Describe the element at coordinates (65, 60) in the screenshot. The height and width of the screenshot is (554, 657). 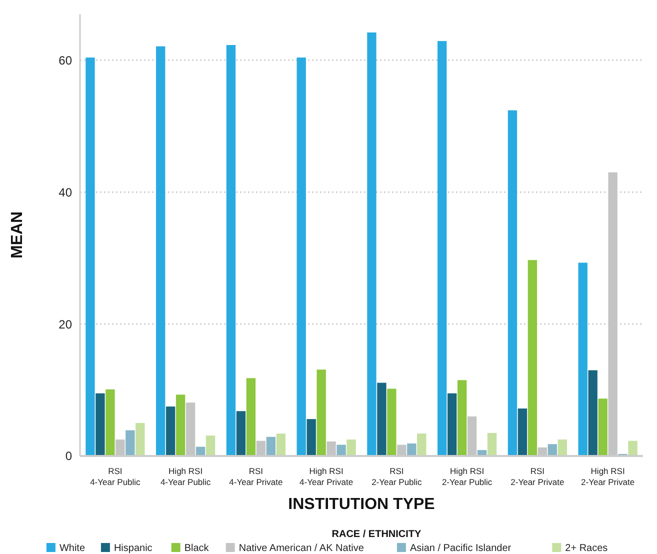
I see `y-tick-label: 60` at that location.